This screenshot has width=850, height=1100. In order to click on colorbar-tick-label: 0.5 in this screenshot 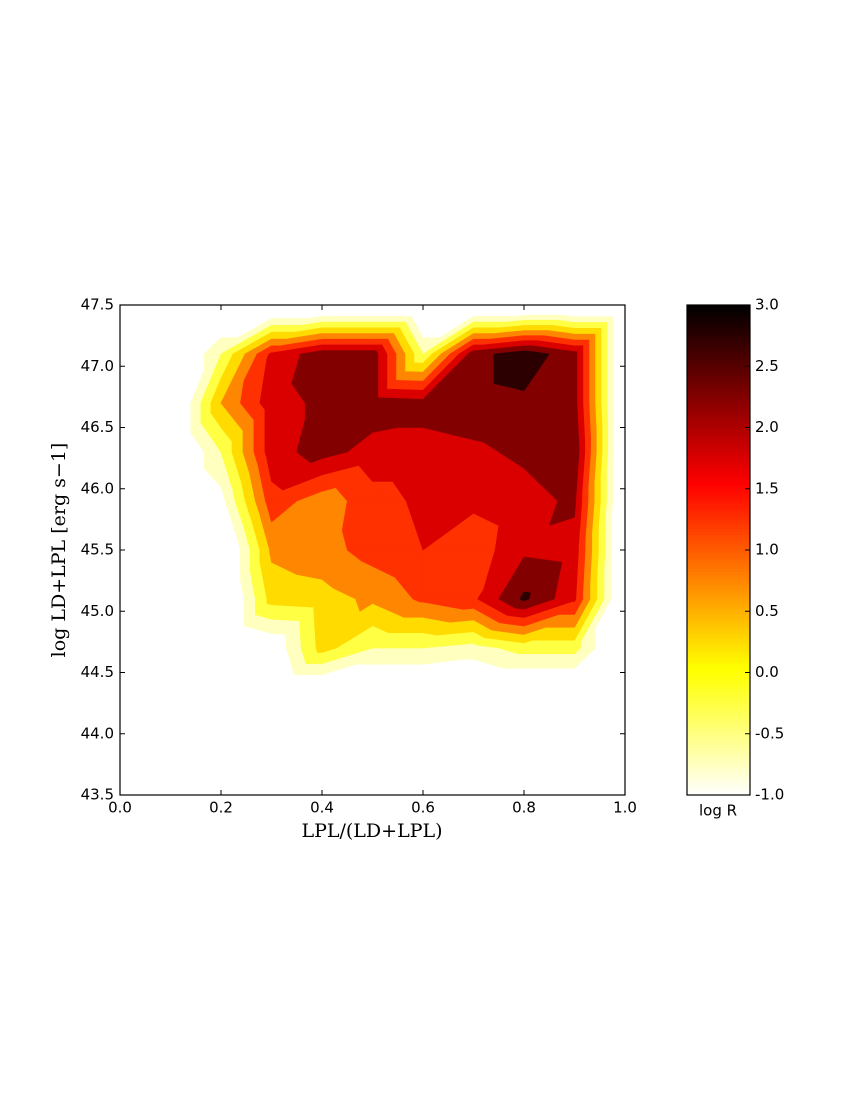, I will do `click(767, 611)`.